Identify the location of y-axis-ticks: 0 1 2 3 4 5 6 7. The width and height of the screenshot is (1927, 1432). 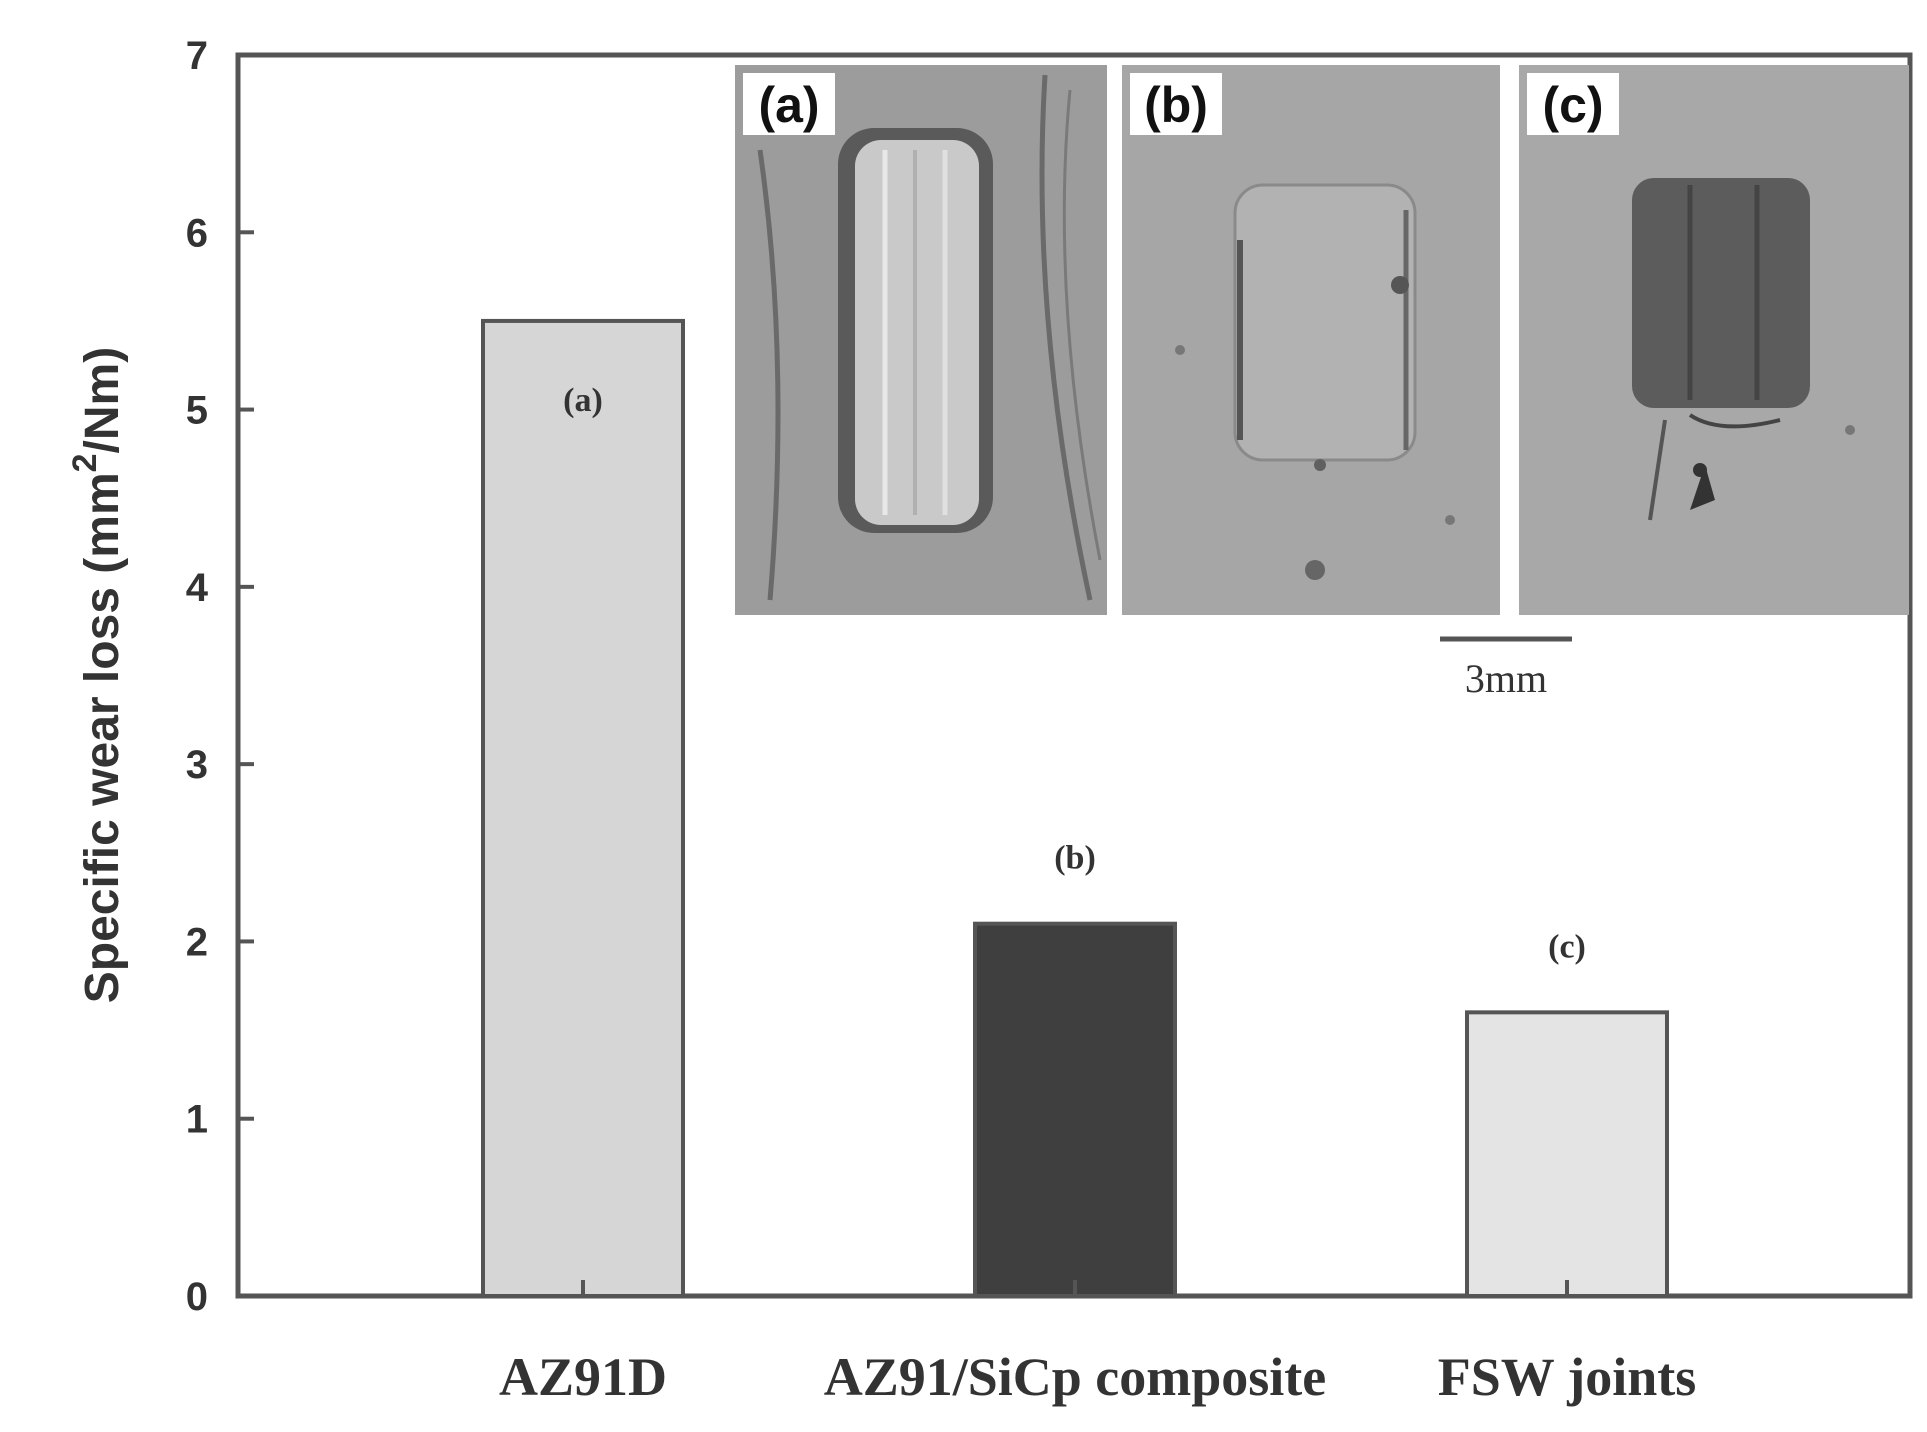
(220, 676).